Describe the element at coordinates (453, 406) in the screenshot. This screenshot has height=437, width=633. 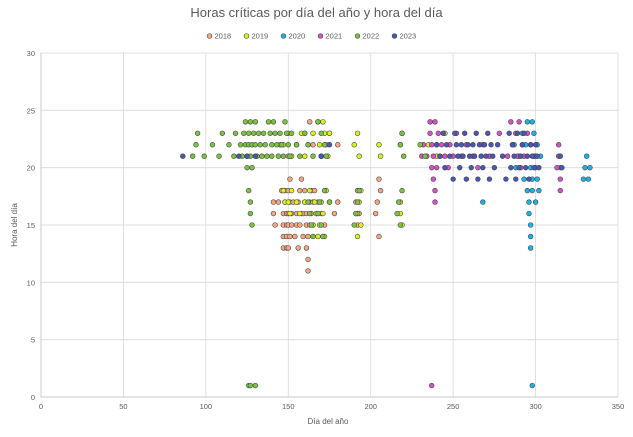
I see `x-tick-label: 250` at that location.